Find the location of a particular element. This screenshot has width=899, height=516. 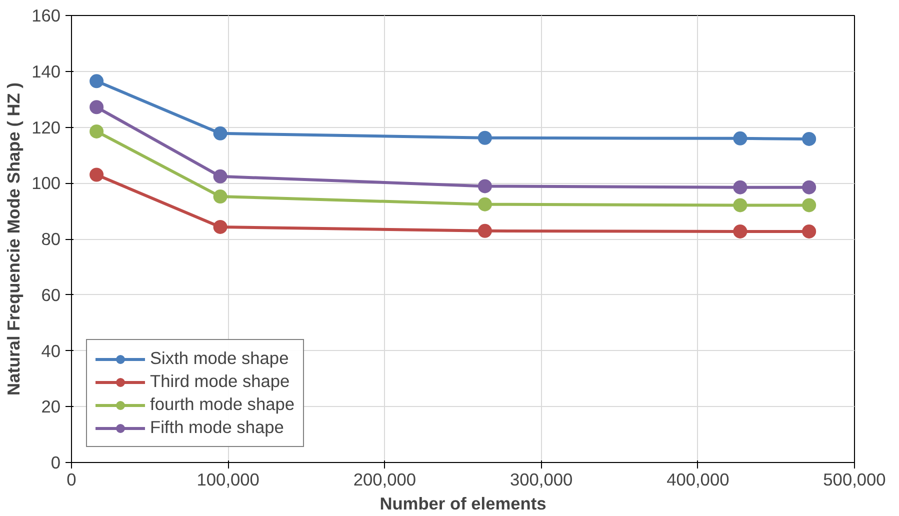

y-tick-label: 120 is located at coordinates (46, 127).